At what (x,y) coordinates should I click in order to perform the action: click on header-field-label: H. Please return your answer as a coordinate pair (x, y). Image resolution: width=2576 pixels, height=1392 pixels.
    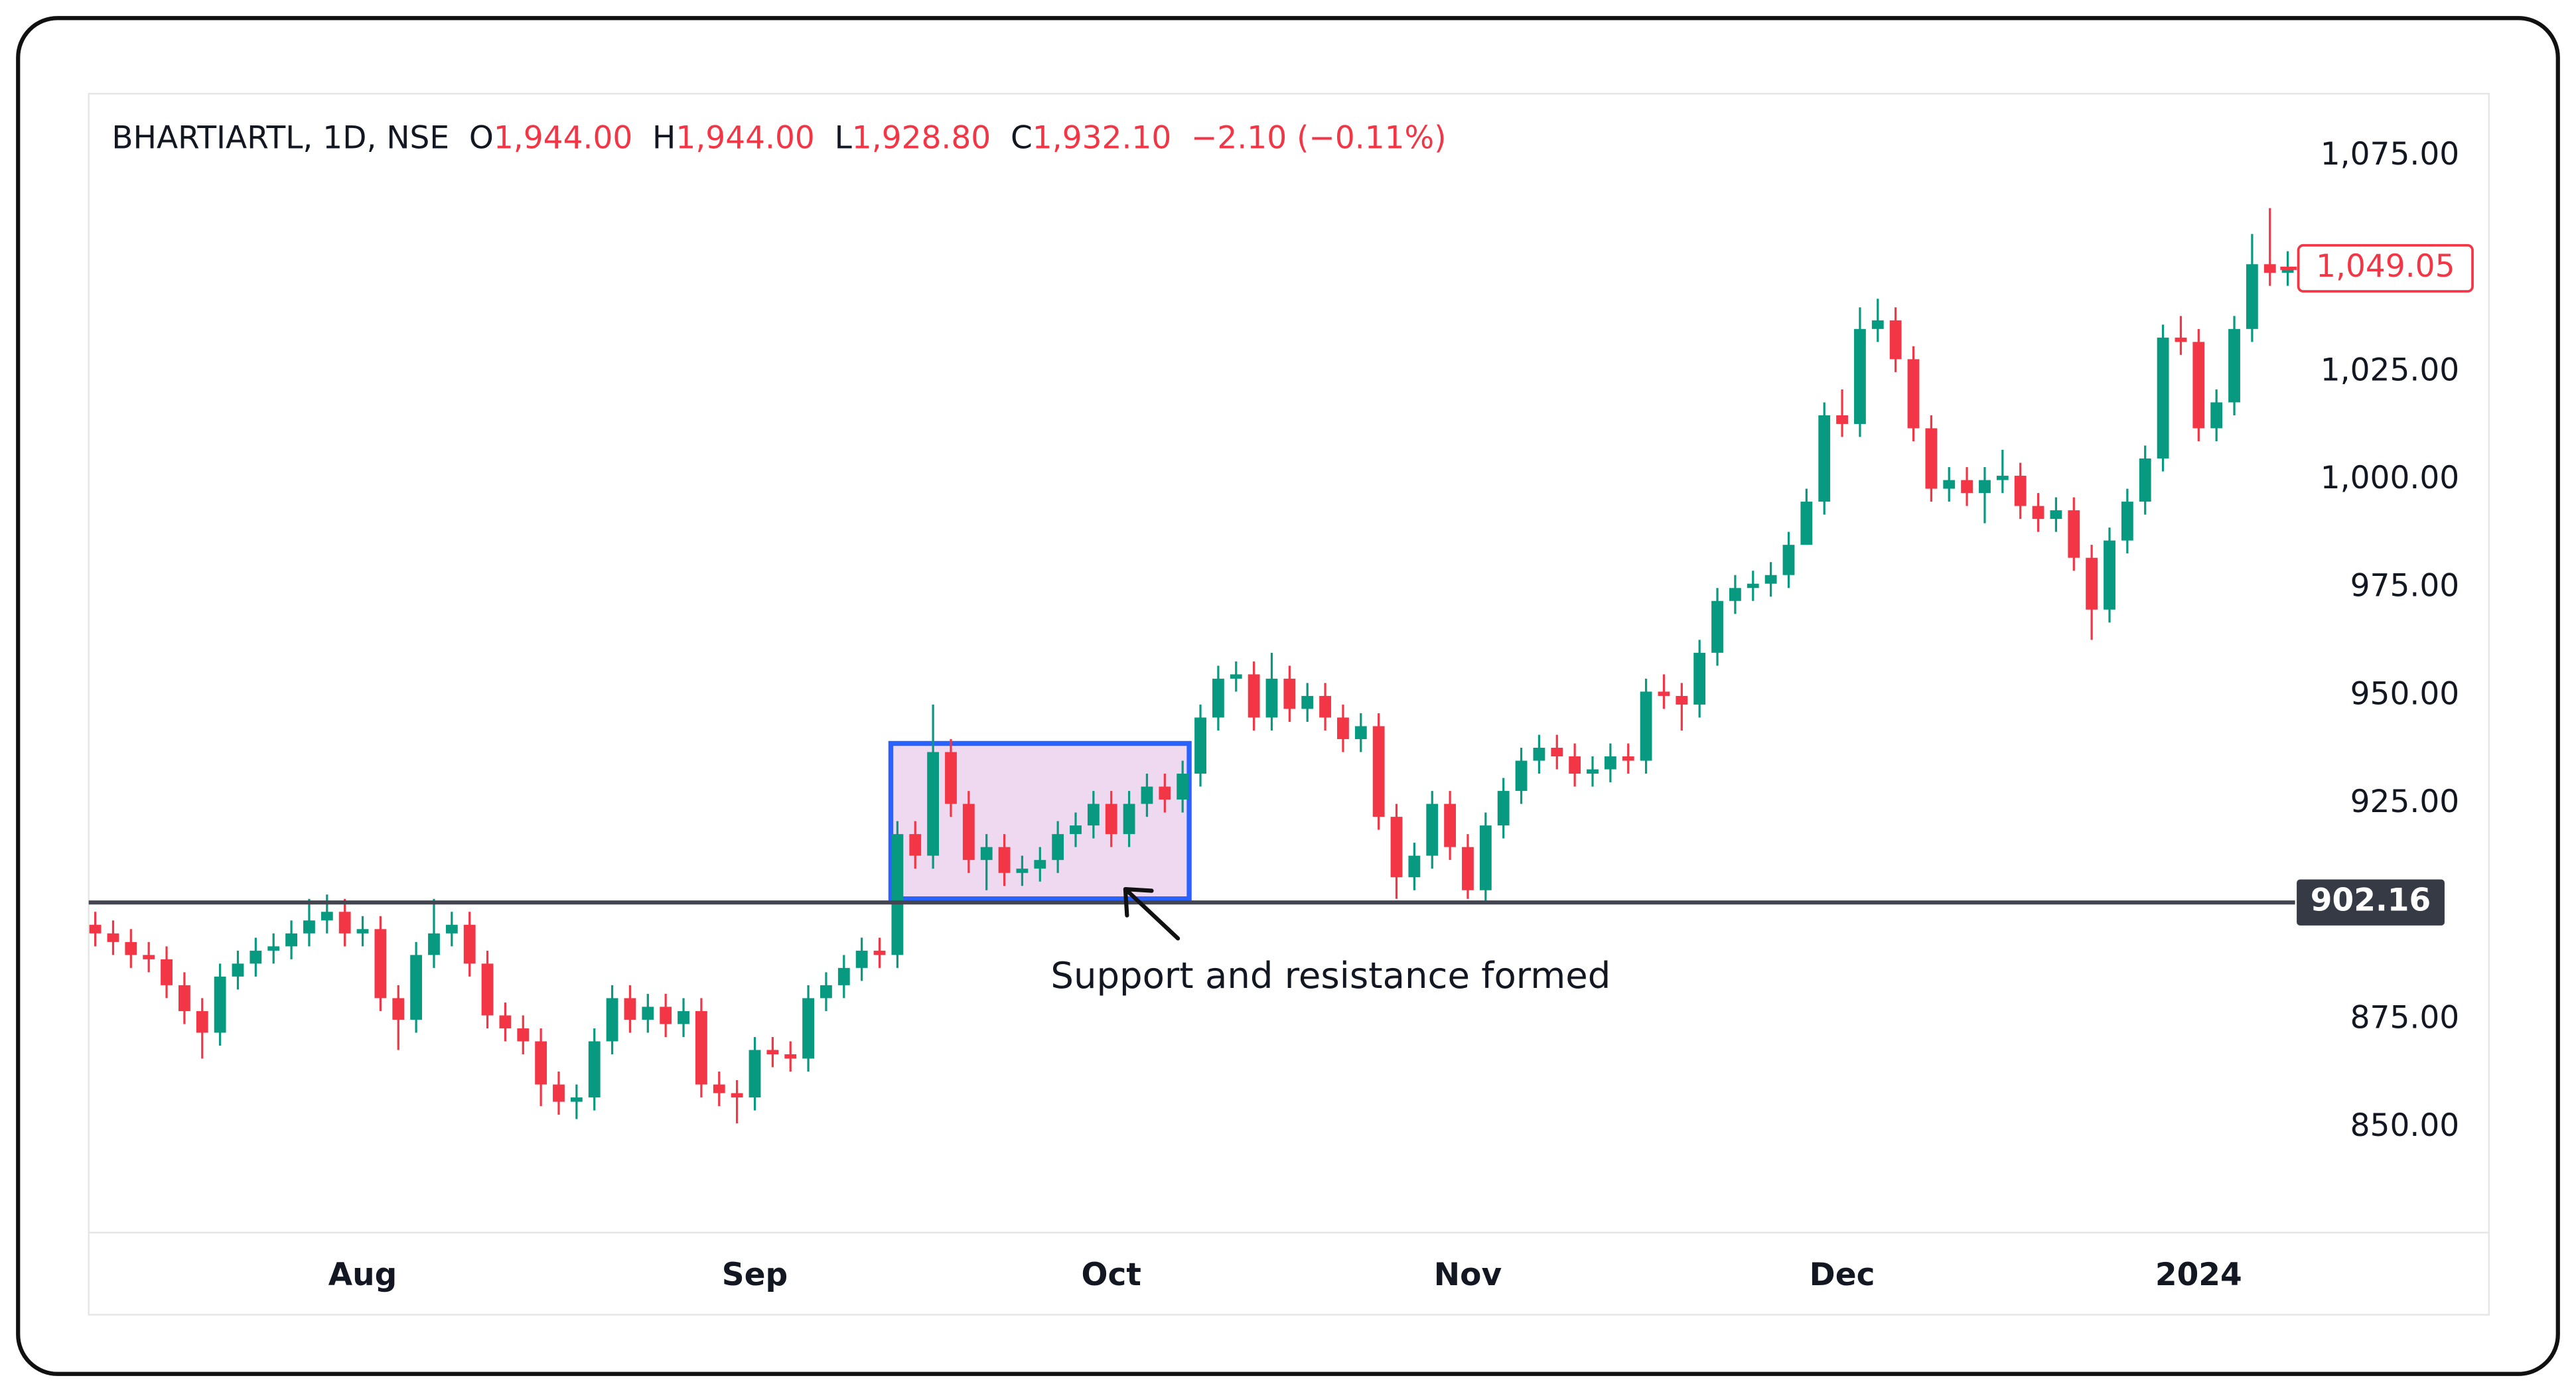
    Looking at the image, I should click on (664, 137).